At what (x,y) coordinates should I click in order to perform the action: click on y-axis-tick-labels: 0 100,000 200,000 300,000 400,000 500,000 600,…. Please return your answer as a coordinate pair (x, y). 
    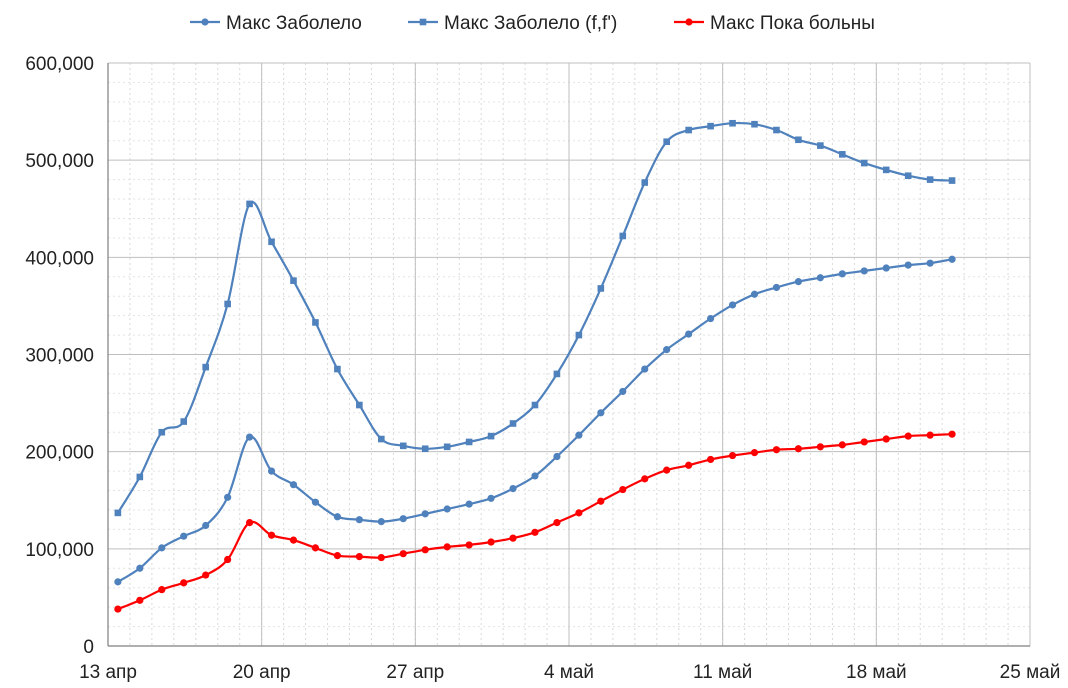
    Looking at the image, I should click on (59, 356).